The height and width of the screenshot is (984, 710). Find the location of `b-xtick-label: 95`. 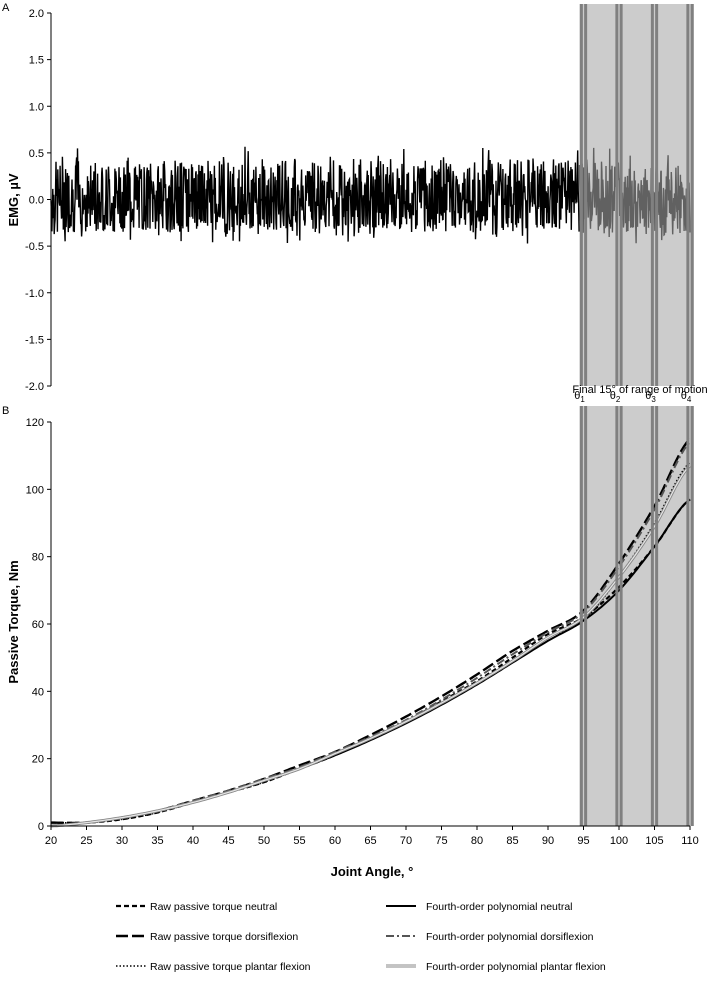

b-xtick-label: 95 is located at coordinates (583, 841).